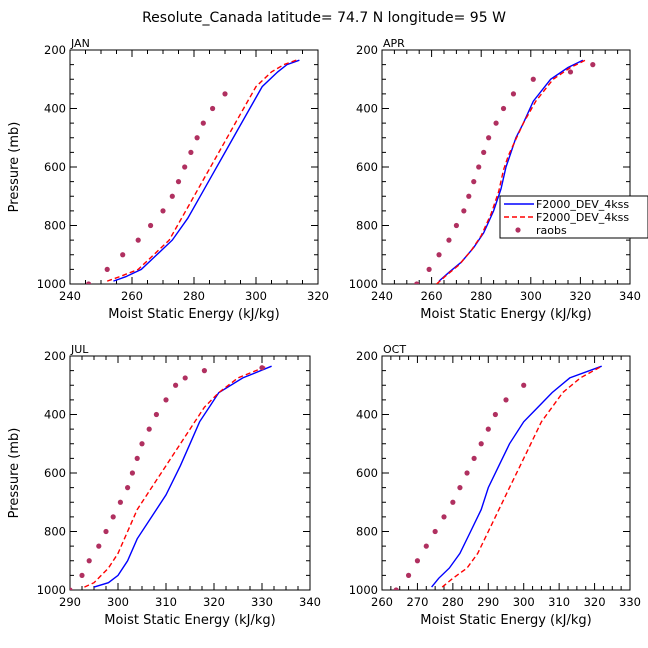 The image size is (648, 648). I want to click on x-tick-label: 240, so click(382, 296).